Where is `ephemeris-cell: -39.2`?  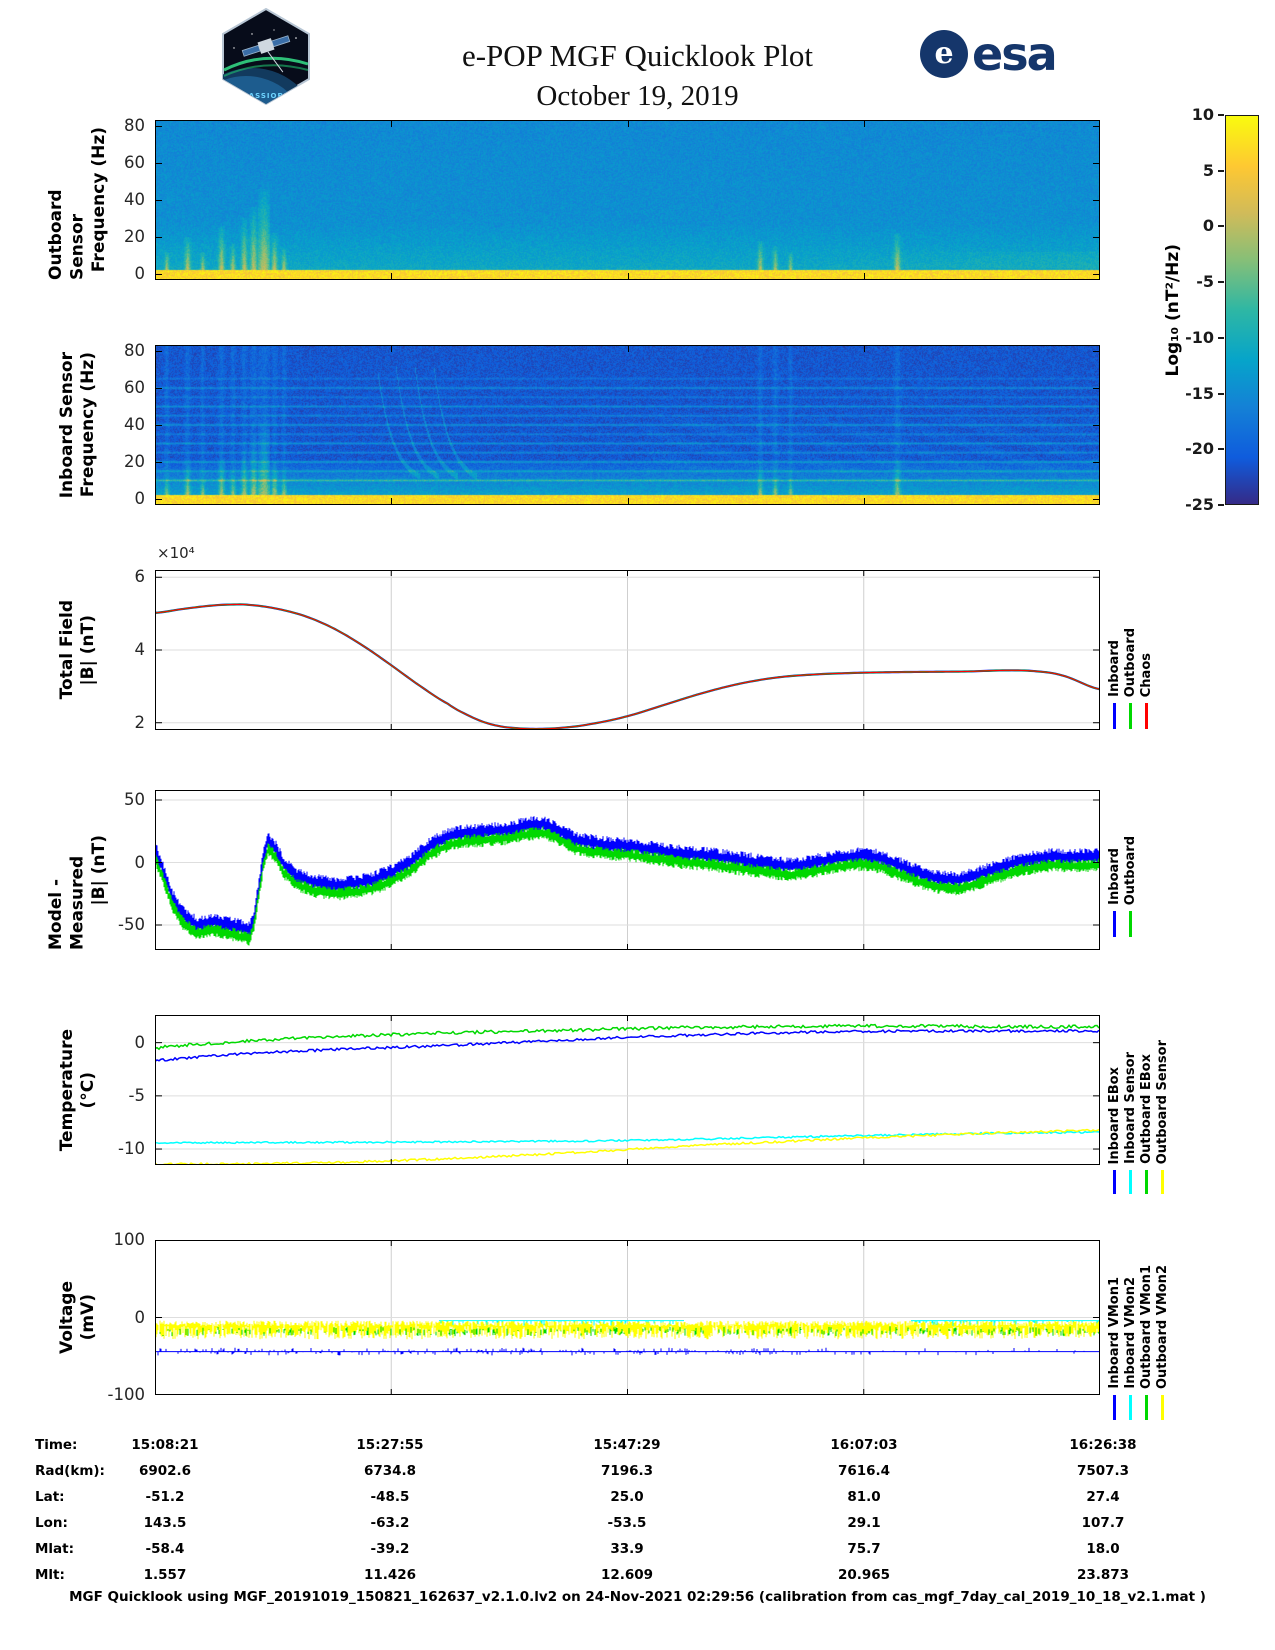 ephemeris-cell: -39.2 is located at coordinates (390, 1549).